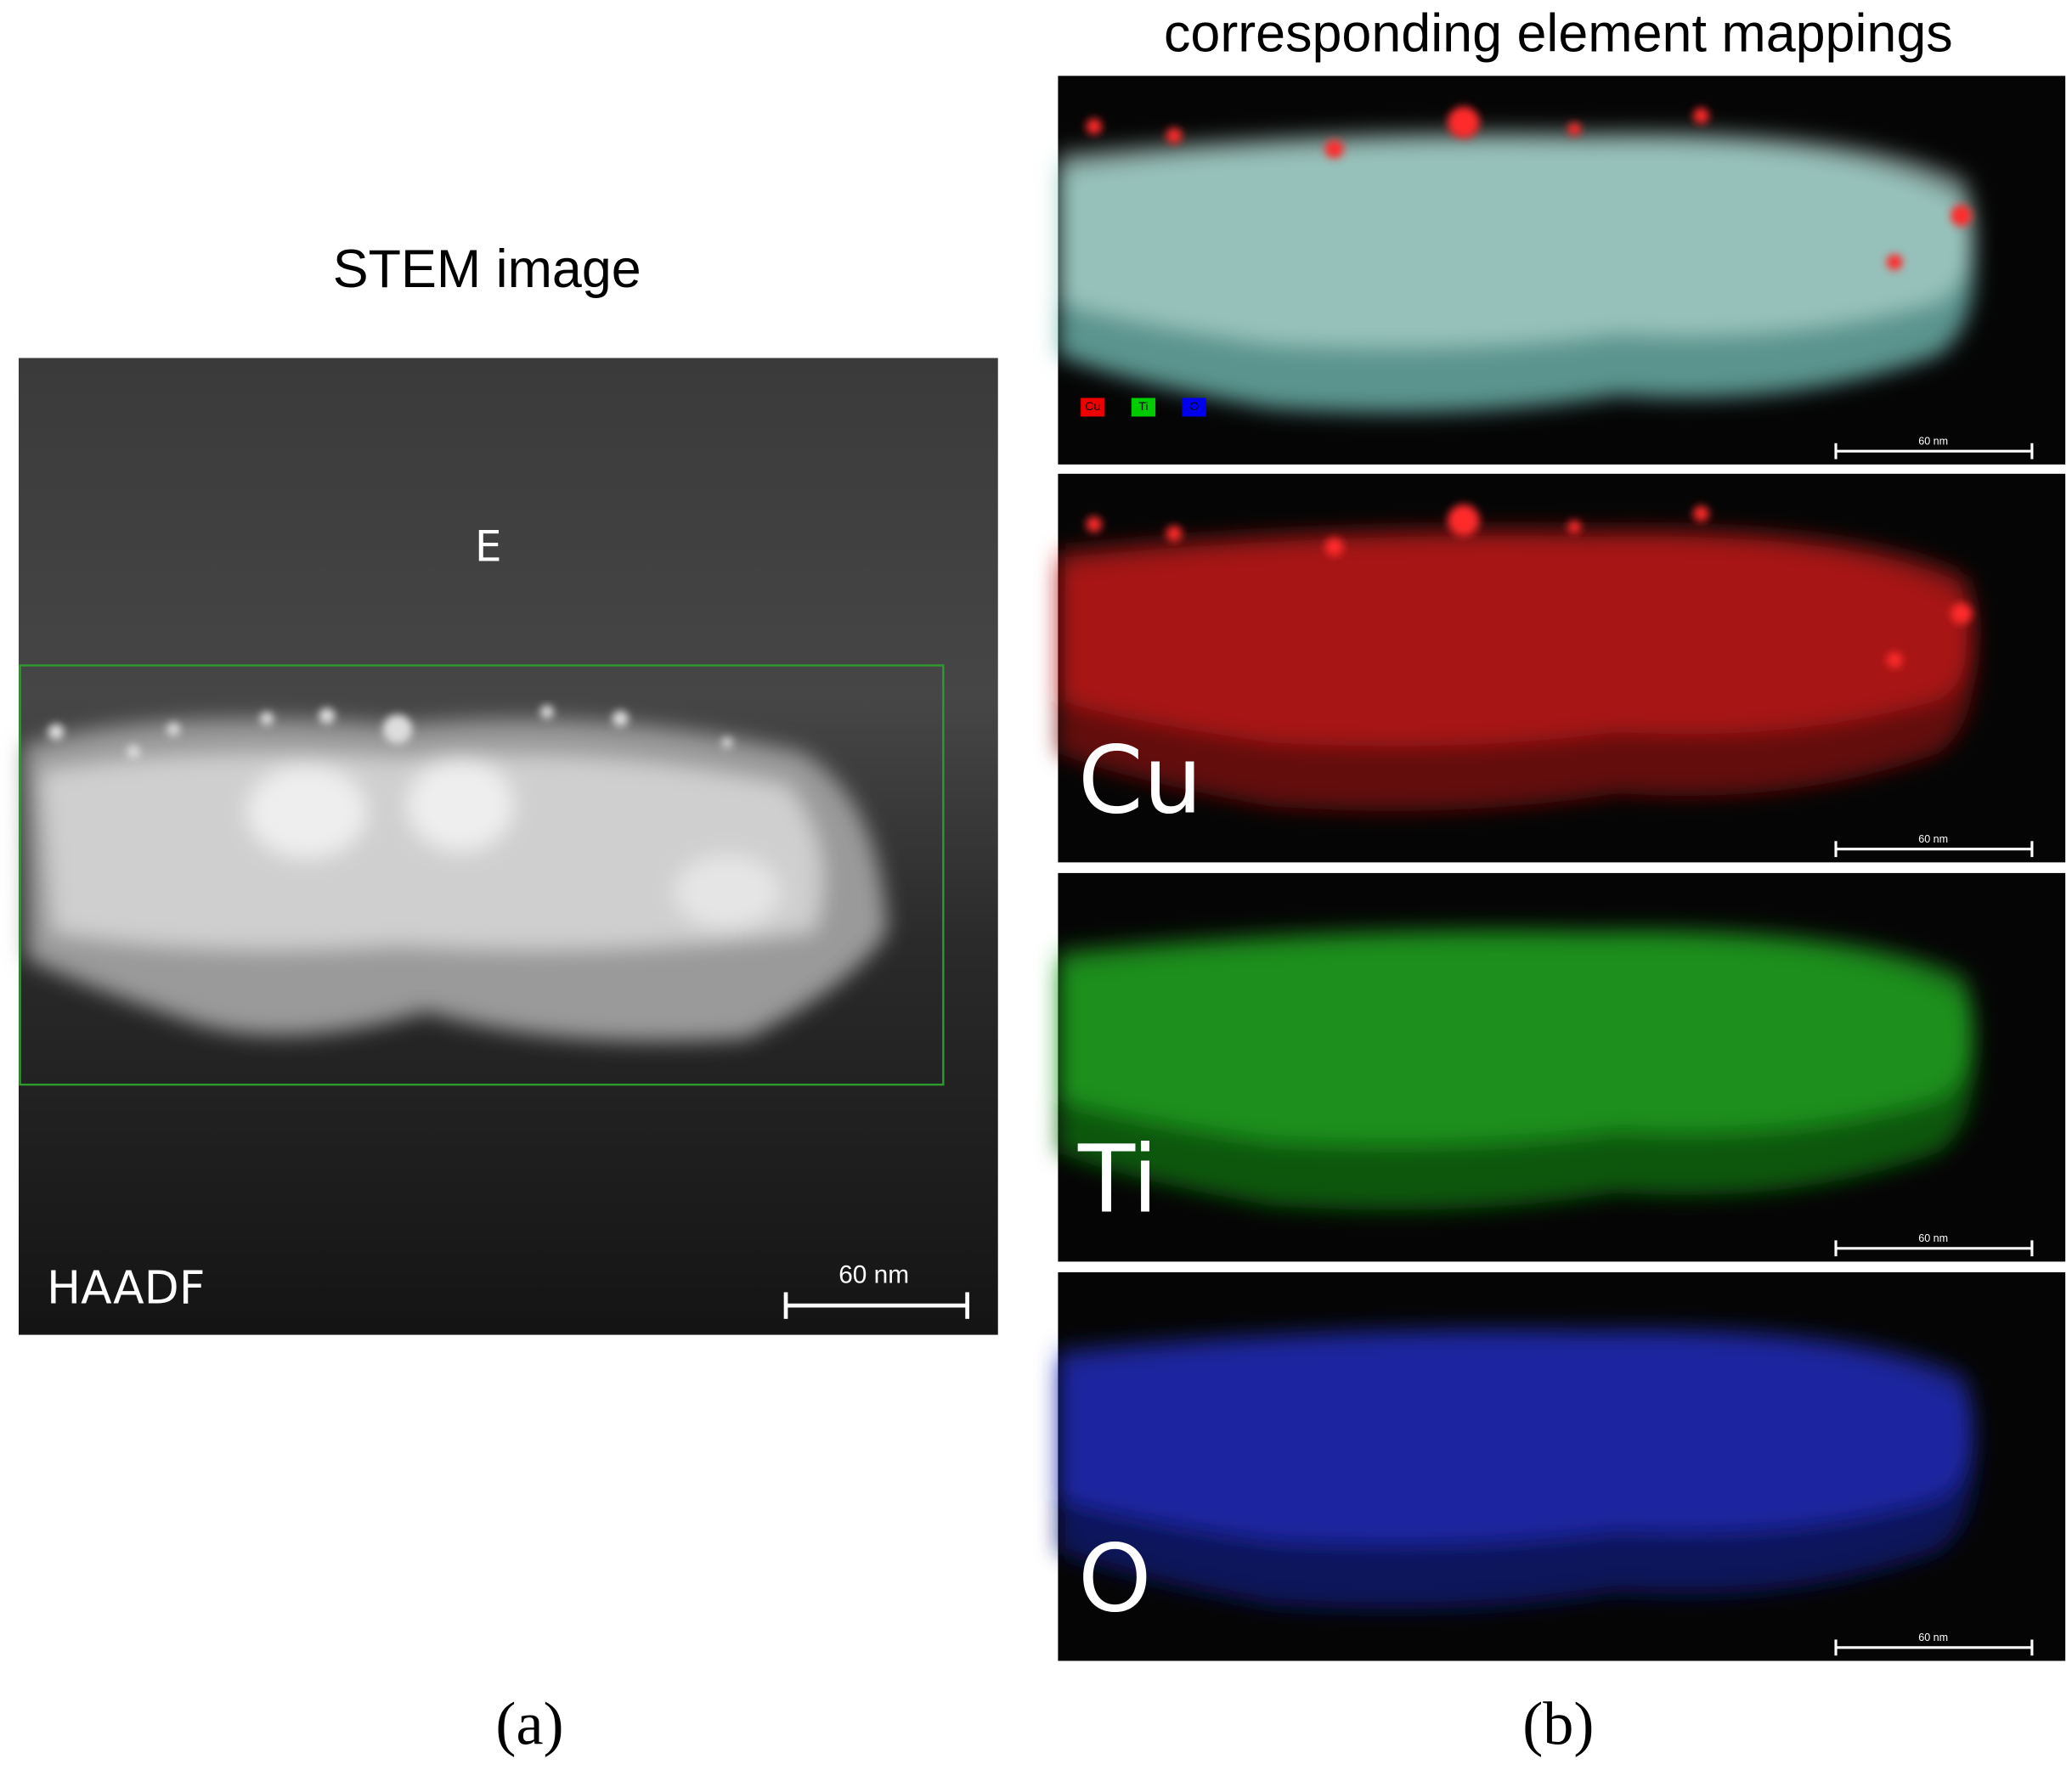 This screenshot has width=2072, height=1770. I want to click on caption: (a), so click(529, 1724).